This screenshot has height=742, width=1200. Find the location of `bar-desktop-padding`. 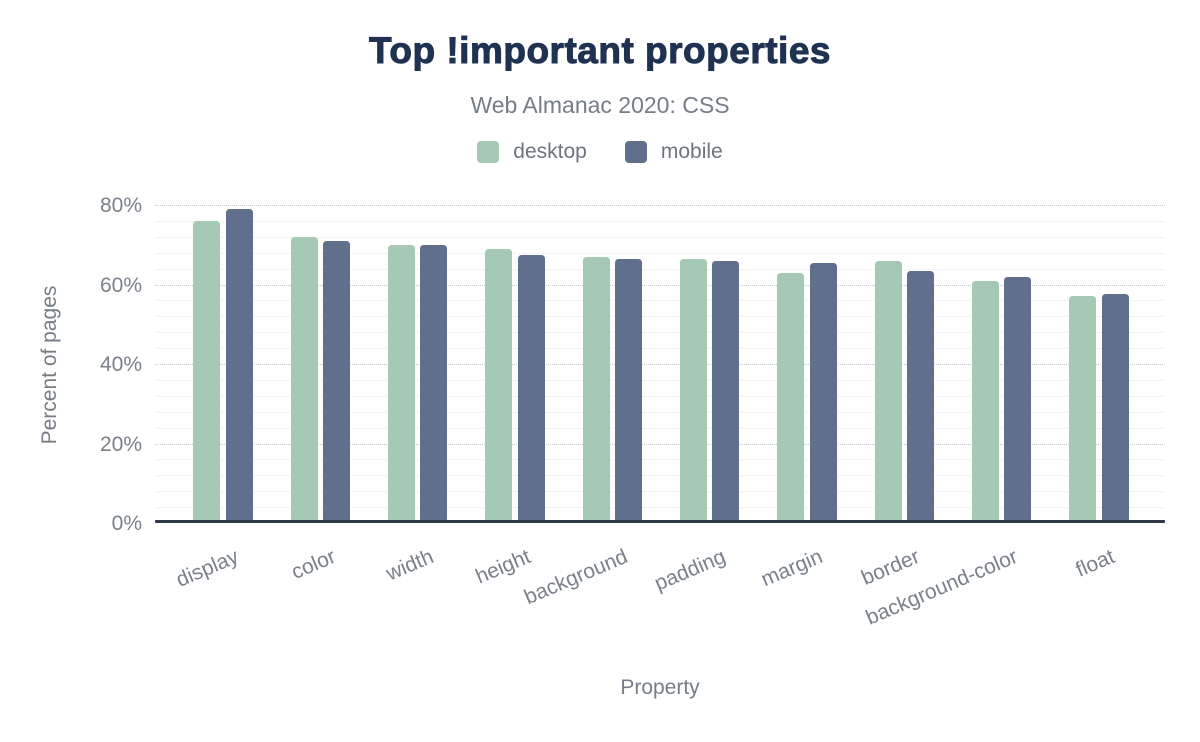

bar-desktop-padding is located at coordinates (693, 390).